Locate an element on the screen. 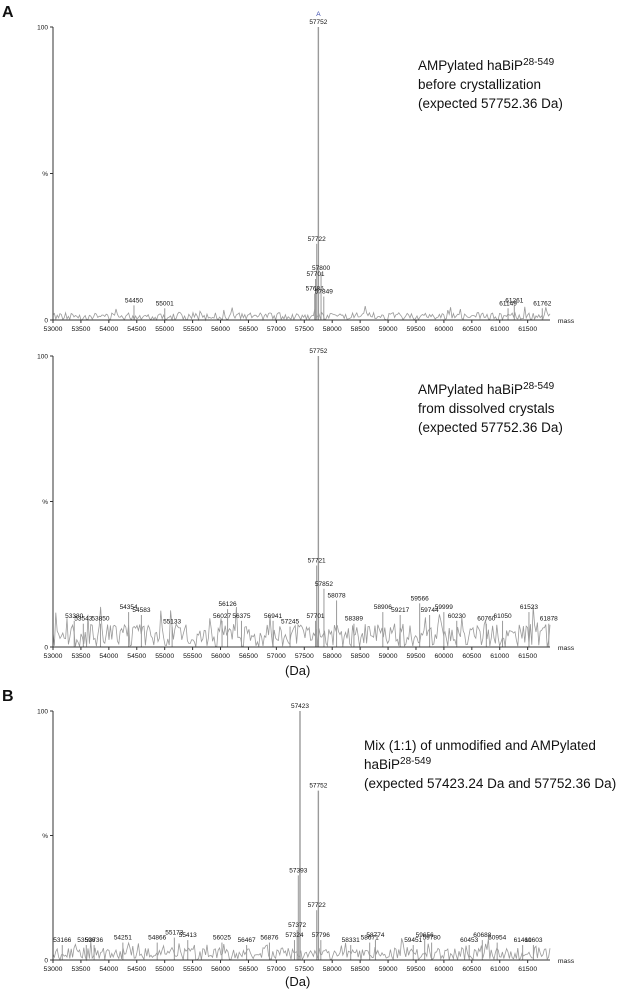 This screenshot has width=617, height=994. spectrum-2-peak-label-53543: 53543 is located at coordinates (83, 619).